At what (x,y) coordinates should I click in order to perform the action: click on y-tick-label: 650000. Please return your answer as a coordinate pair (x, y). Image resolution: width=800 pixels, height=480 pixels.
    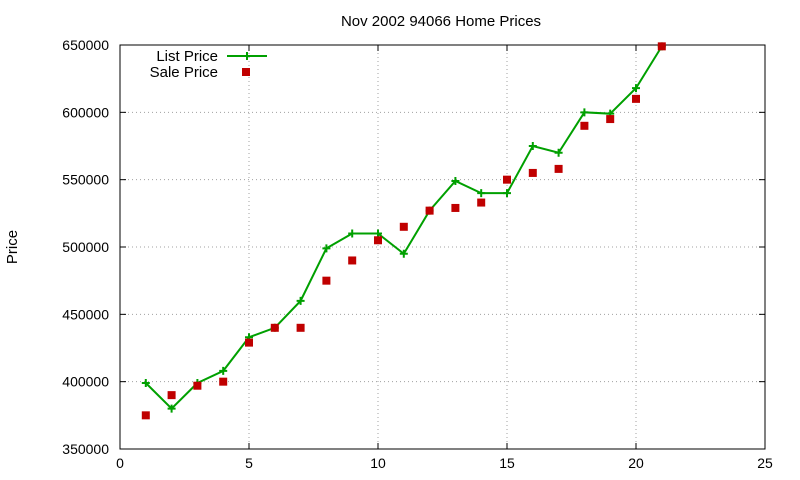
    Looking at the image, I should click on (85, 45).